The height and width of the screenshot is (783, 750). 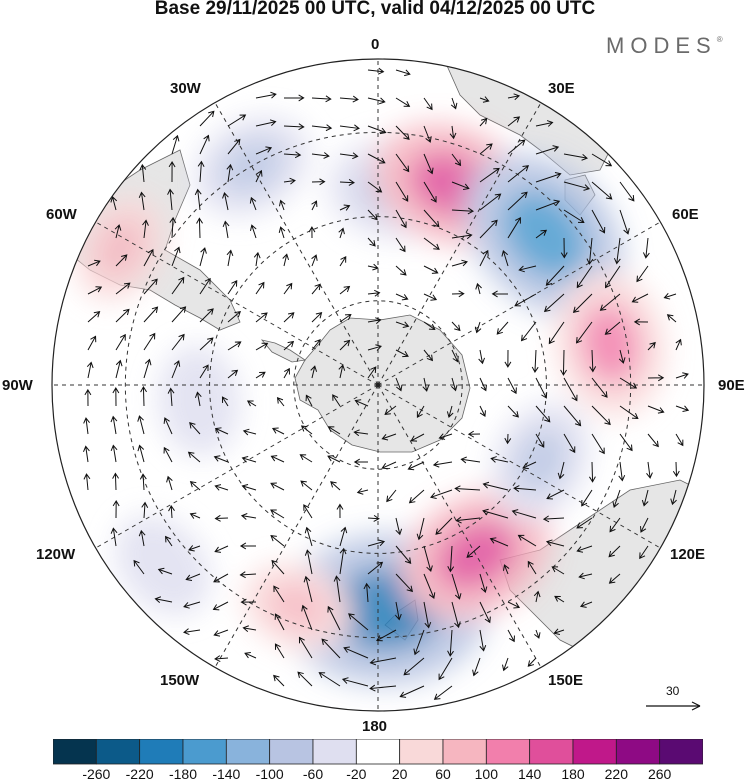 I want to click on label-120e: 120E, so click(x=688, y=554).